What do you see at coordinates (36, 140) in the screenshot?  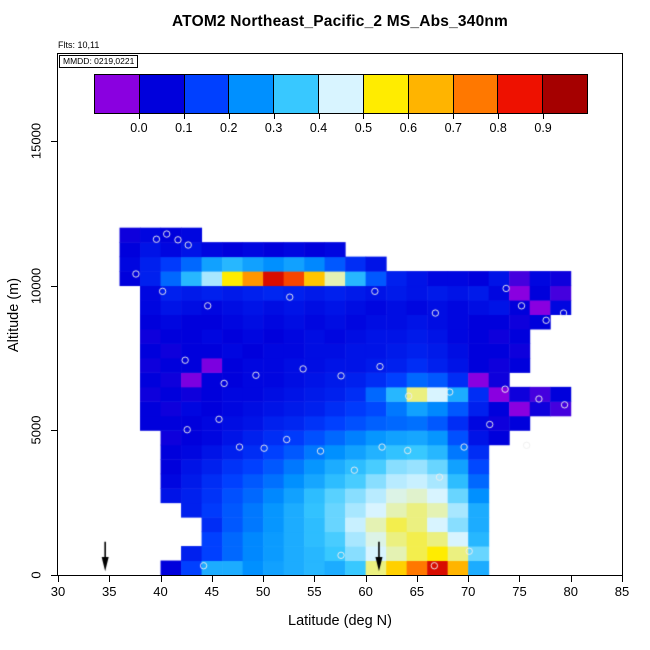 I see `y-tick-label: 15000` at bounding box center [36, 140].